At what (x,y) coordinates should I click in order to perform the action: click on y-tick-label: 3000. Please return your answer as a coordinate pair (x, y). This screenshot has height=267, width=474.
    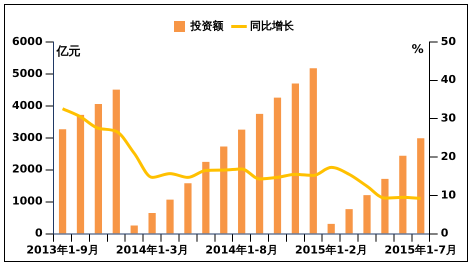
    Looking at the image, I should click on (27, 137).